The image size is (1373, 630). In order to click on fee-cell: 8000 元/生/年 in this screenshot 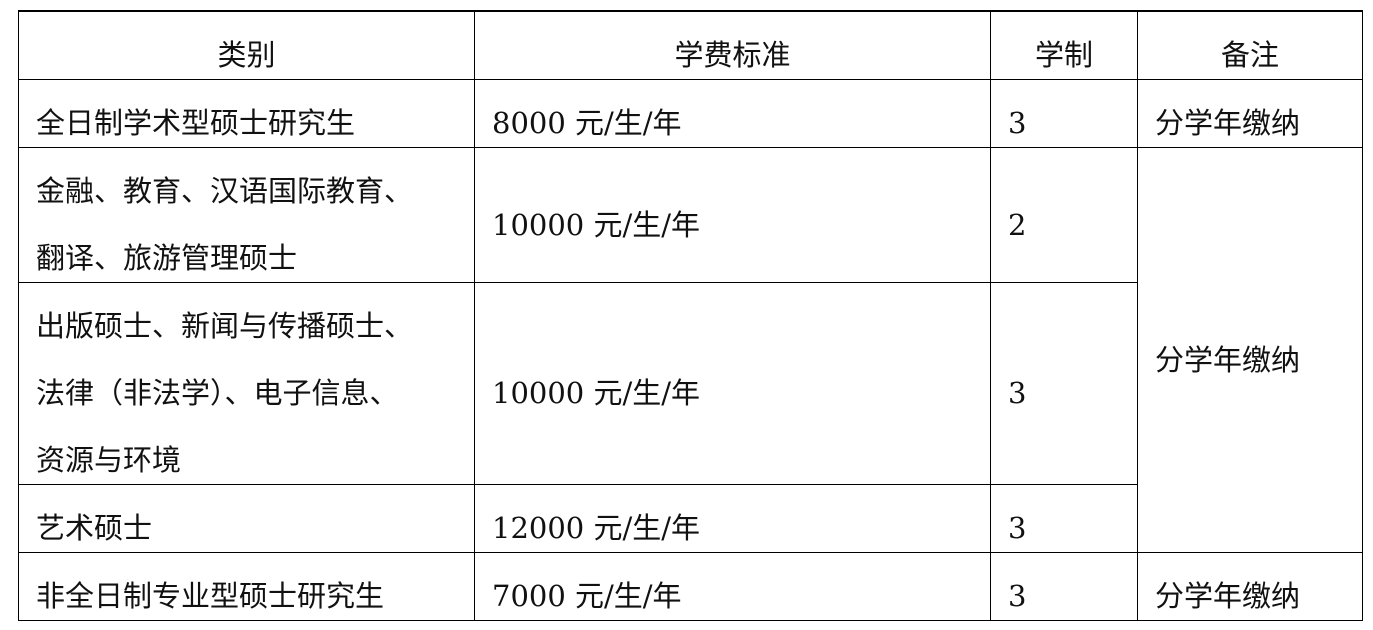, I will do `click(732, 113)`.